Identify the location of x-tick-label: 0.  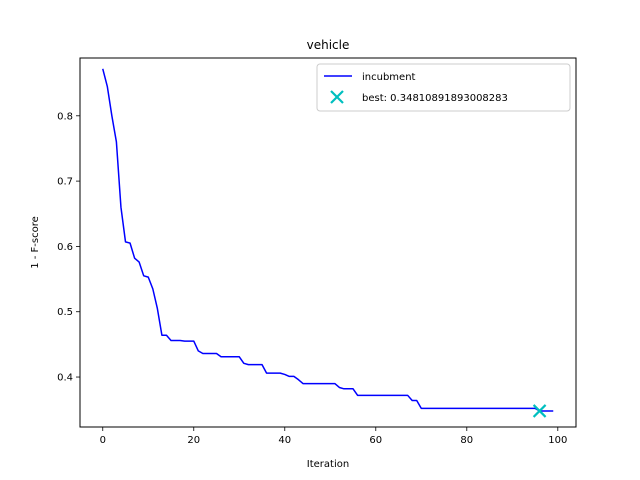
(103, 440).